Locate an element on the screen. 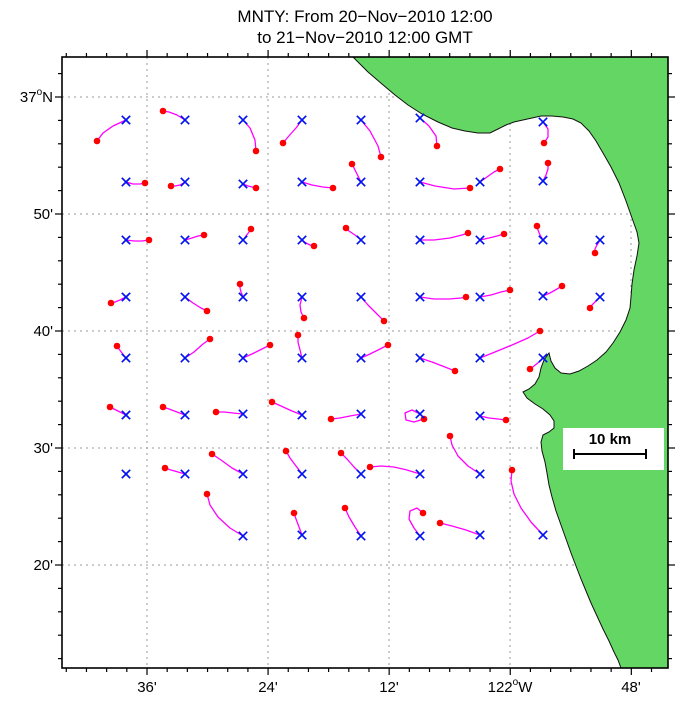 The height and width of the screenshot is (710, 691). scale-bar-label: 10 km is located at coordinates (610, 439).